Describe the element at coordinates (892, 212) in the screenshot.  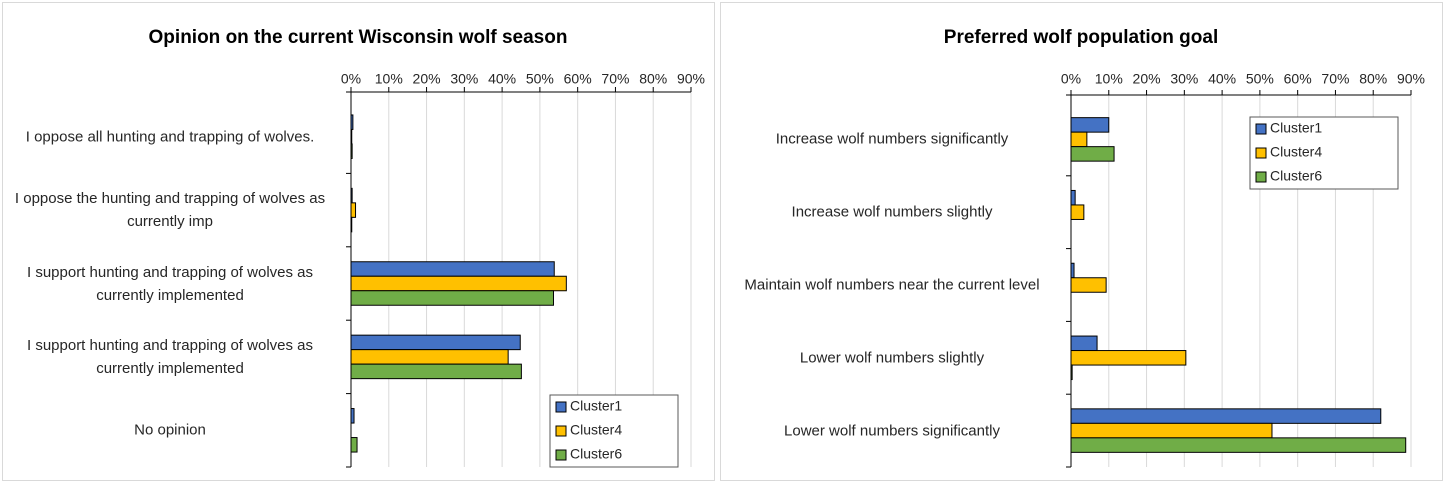
I see `category-label: Increase wolf numbers slightly` at that location.